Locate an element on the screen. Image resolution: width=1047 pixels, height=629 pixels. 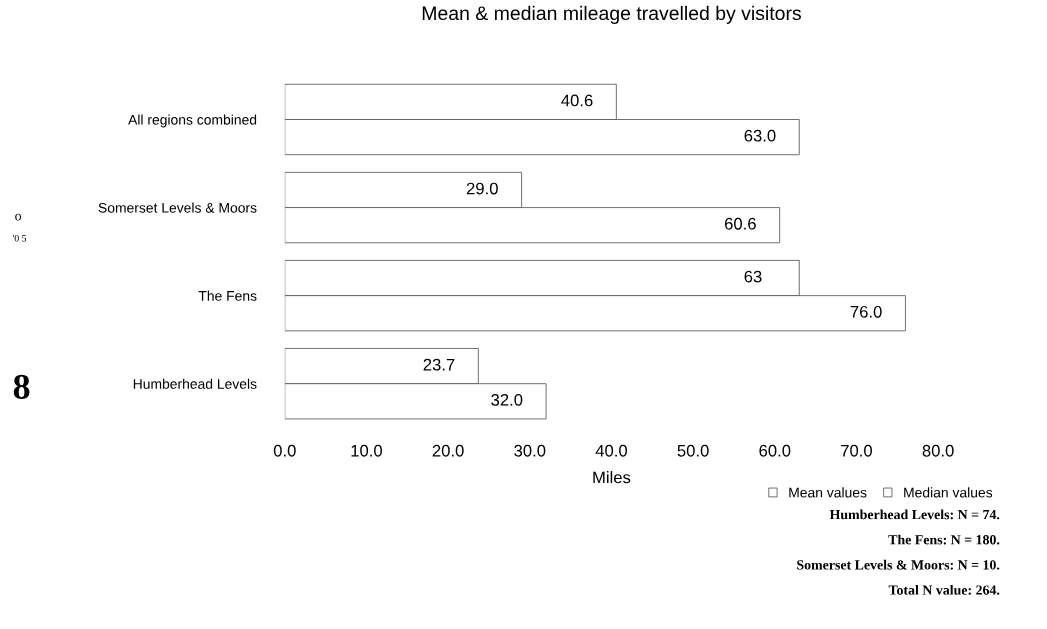
text: '0 5 is located at coordinates (19, 238).